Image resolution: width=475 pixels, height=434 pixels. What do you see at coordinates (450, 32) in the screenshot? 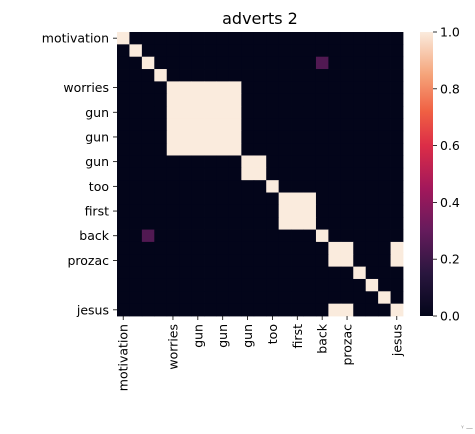
I see `colorbar-tick-label: 1.0` at bounding box center [450, 32].